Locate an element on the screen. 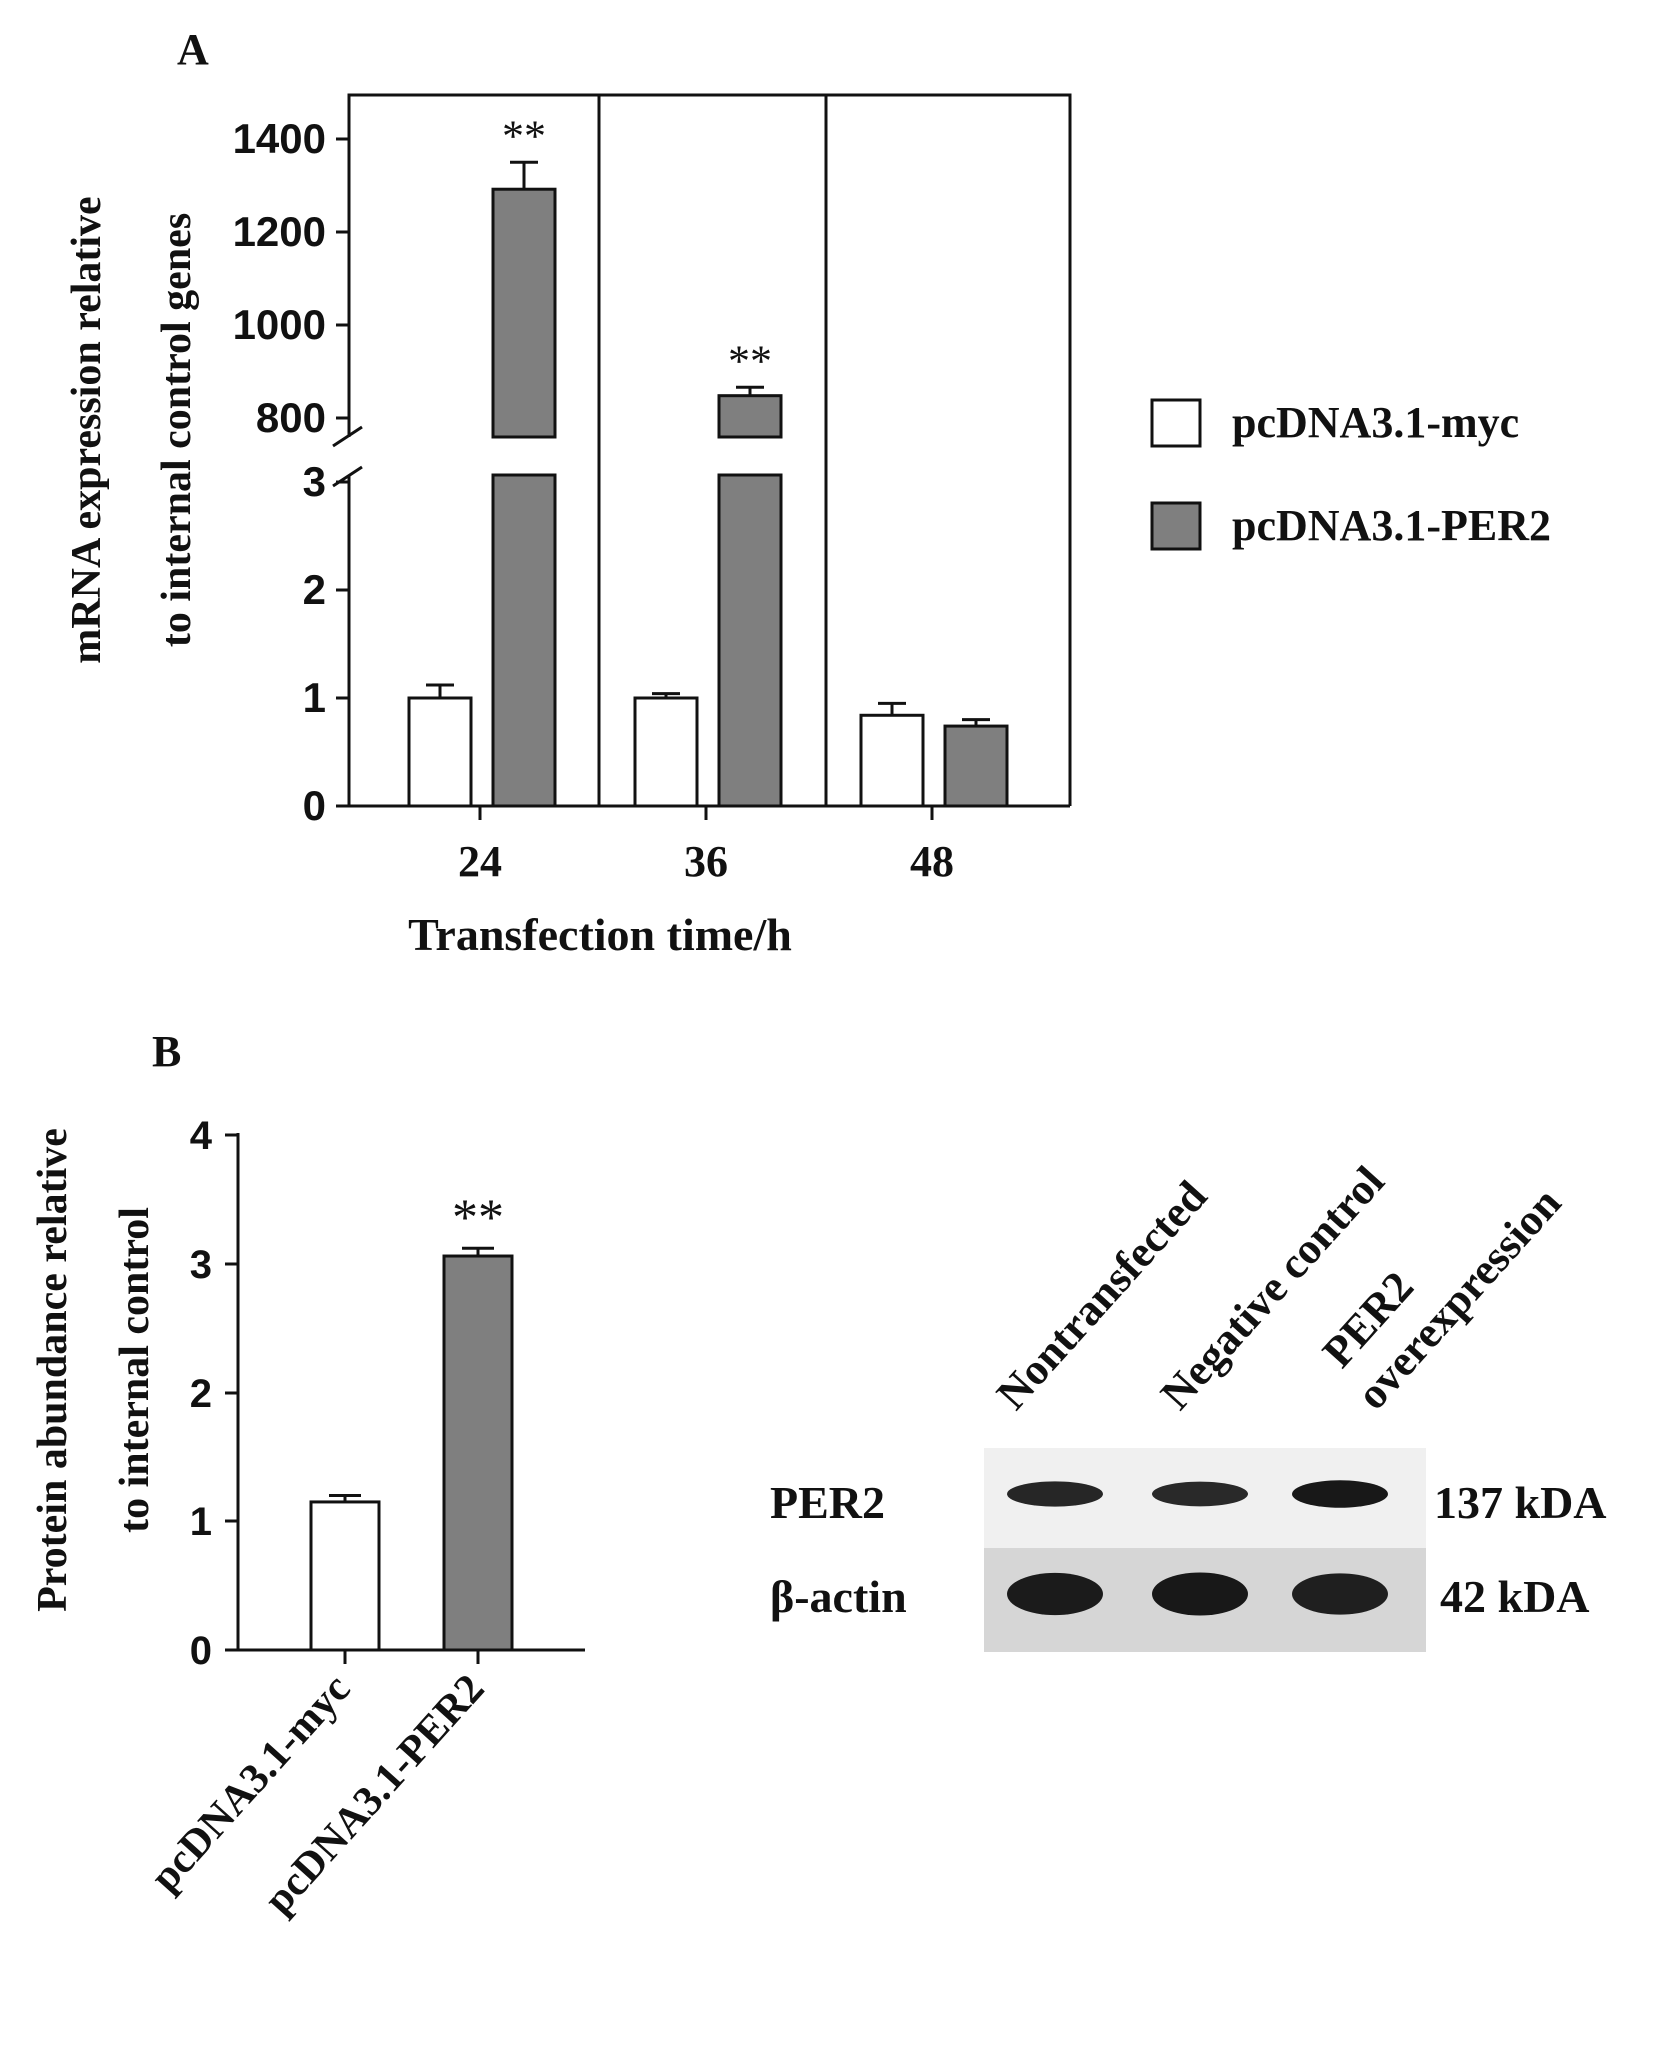 This screenshot has height=2056, width=1676. panel-a-x-axis-title: Transfection time/h is located at coordinates (600, 934).